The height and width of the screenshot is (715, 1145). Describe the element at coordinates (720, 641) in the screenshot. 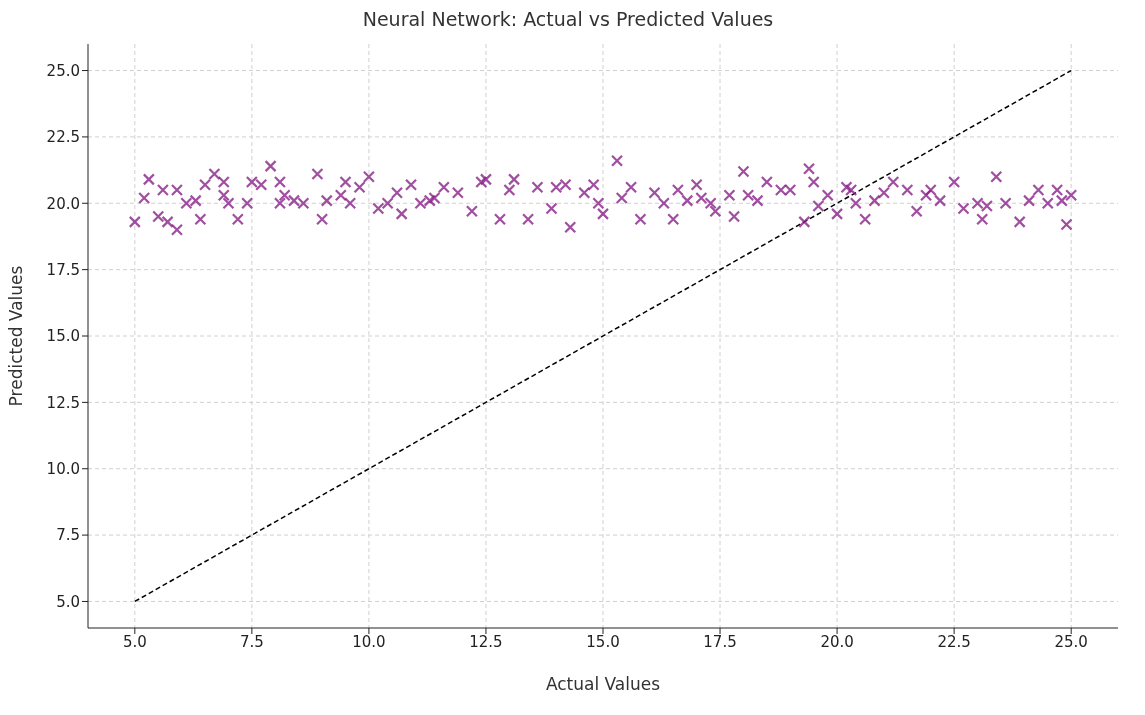

I see `x-tick-label: 17.5` at that location.